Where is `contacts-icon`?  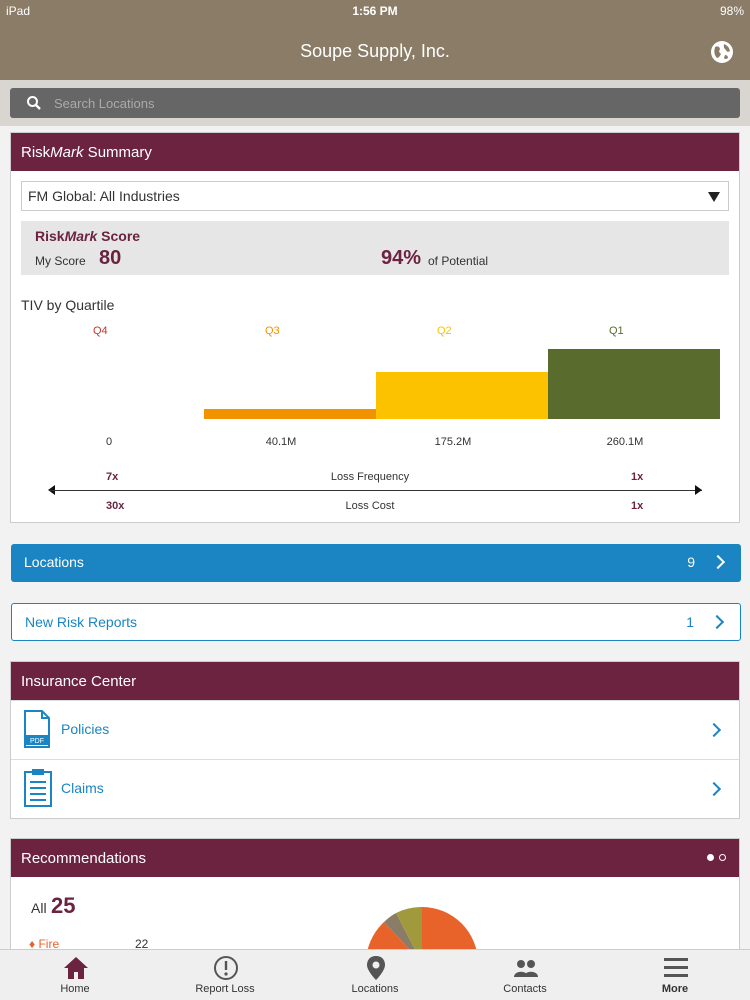 contacts-icon is located at coordinates (526, 968).